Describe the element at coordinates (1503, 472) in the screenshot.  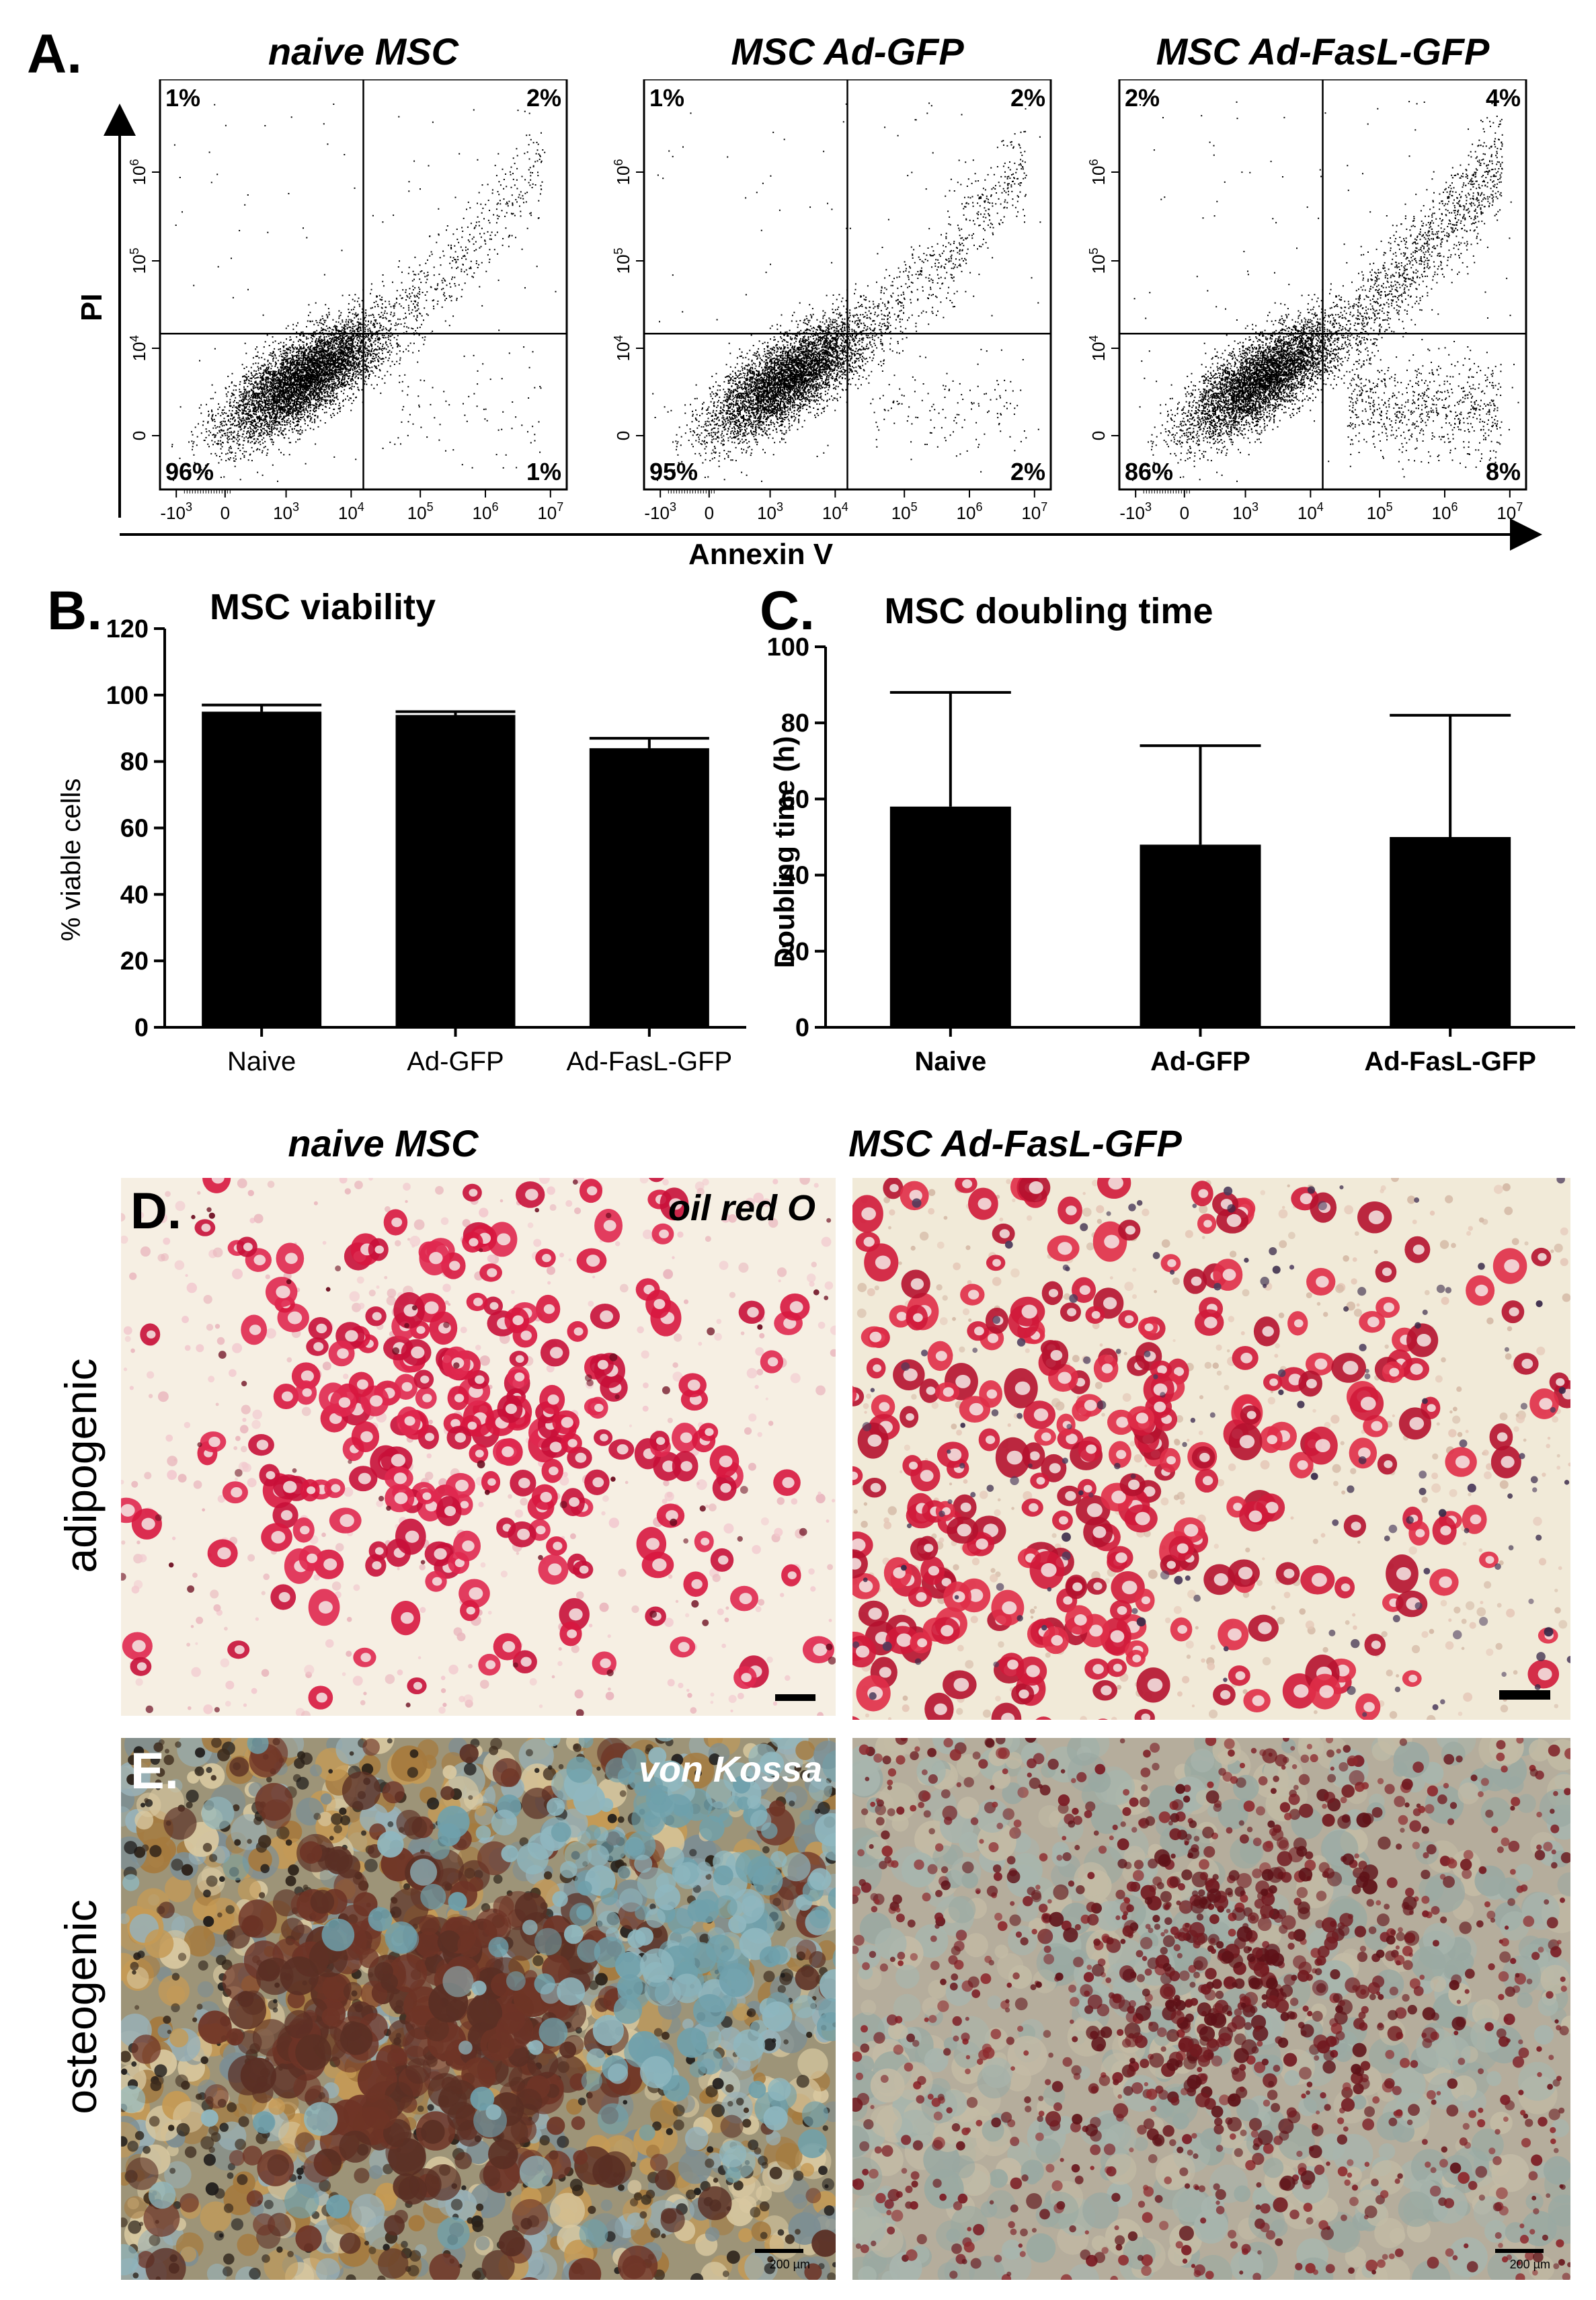
I see `quadrant-pct-lr: 8%` at that location.